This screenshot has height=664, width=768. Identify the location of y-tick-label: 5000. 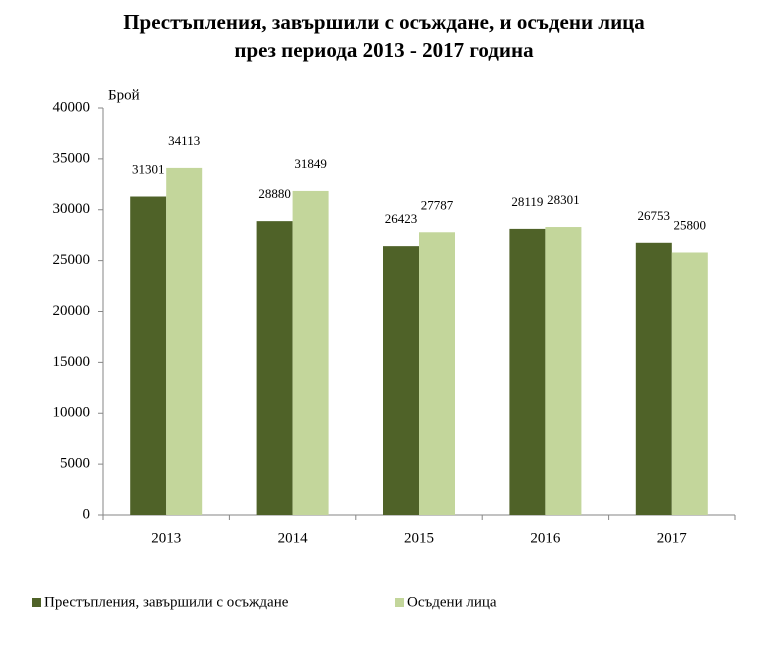
(75, 464).